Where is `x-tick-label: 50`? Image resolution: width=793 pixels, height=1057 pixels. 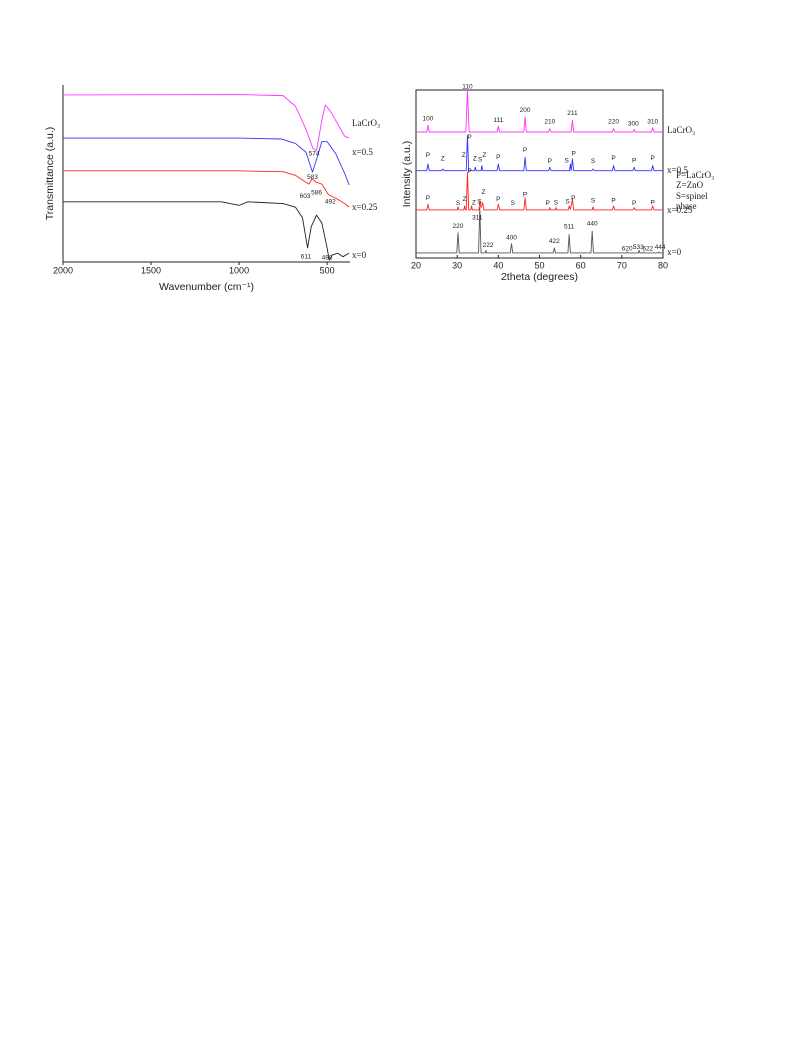
x-tick-label: 50 is located at coordinates (539, 265).